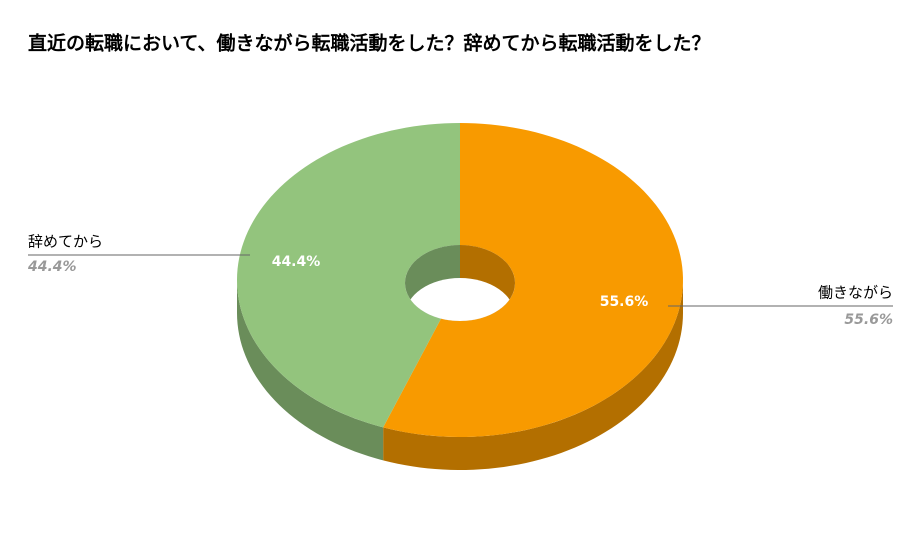 Image resolution: width=920 pixels, height=549 pixels. What do you see at coordinates (348, 275) in the screenshot?
I see `slice` at bounding box center [348, 275].